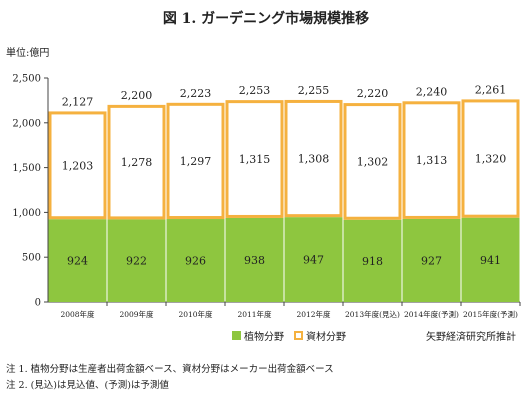 The width and height of the screenshot is (532, 400). I want to click on value-label-materials: 1,203, so click(78, 165).